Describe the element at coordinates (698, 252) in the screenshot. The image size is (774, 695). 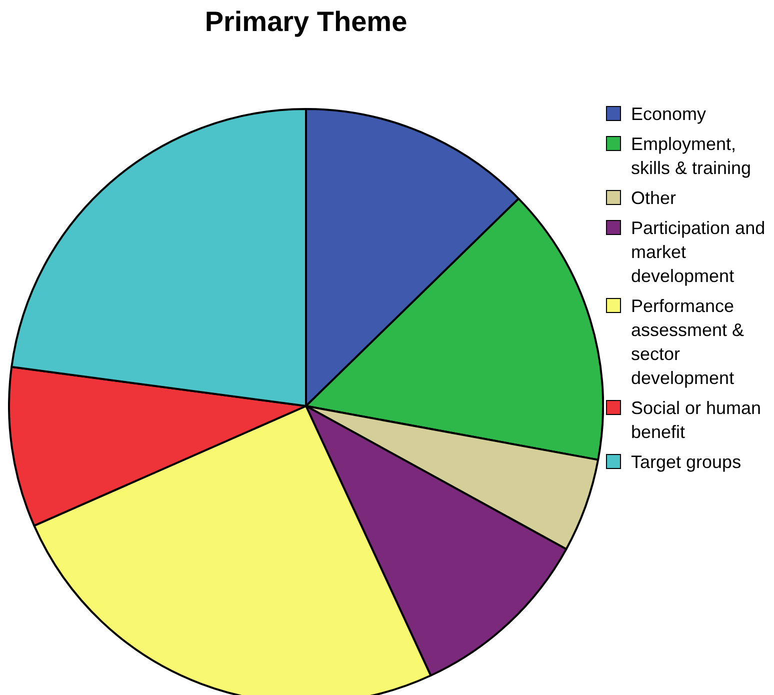
I see `legend-label: Participation and market development` at that location.